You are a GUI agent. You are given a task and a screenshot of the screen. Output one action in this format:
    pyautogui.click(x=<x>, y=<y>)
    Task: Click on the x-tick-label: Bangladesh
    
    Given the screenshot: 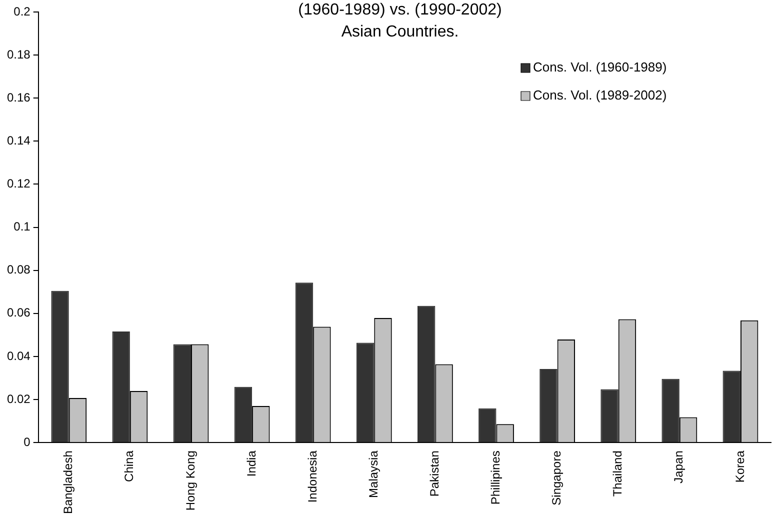 What is the action you would take?
    pyautogui.click(x=68, y=482)
    